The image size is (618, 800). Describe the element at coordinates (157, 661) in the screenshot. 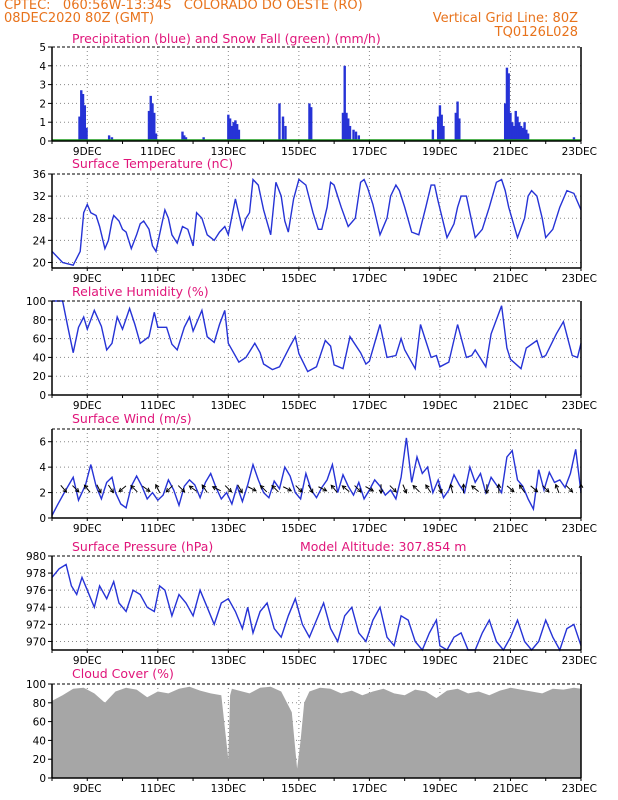

I see `pres-xtick-label: 11DEC` at that location.